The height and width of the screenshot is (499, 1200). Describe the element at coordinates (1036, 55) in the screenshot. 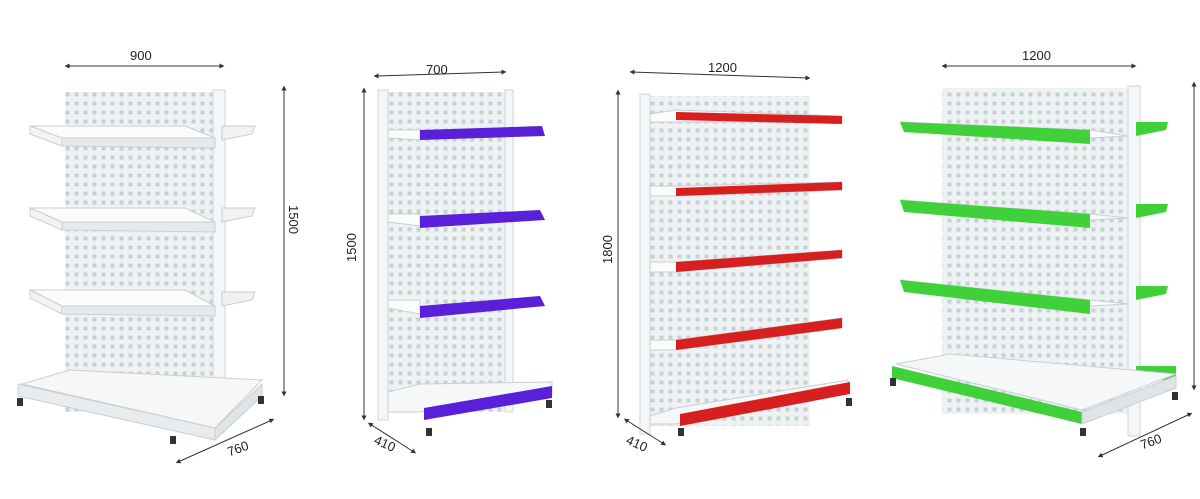

I see `width-label-unit-4: 1200` at that location.